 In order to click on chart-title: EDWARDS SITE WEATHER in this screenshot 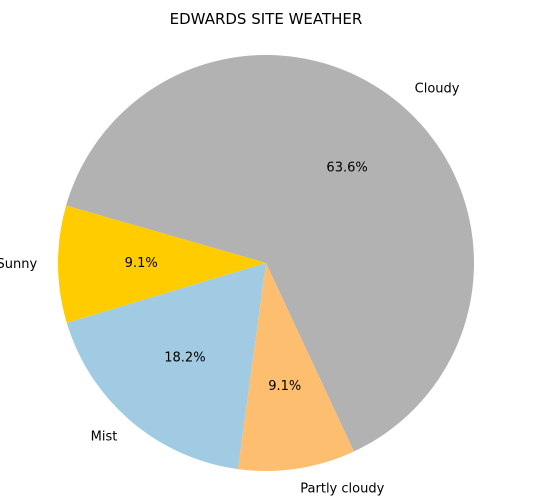, I will do `click(266, 19)`.